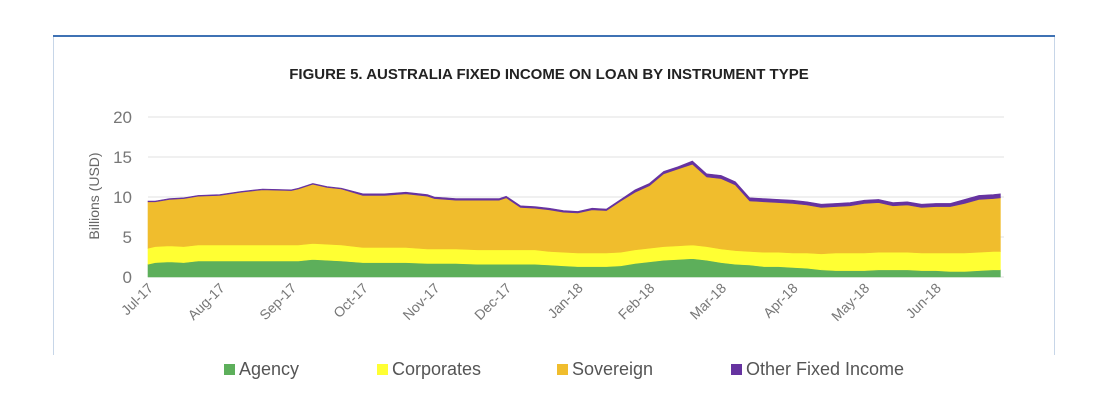  Describe the element at coordinates (420, 301) in the screenshot. I see `x-tick-label: Nov-17` at that location.